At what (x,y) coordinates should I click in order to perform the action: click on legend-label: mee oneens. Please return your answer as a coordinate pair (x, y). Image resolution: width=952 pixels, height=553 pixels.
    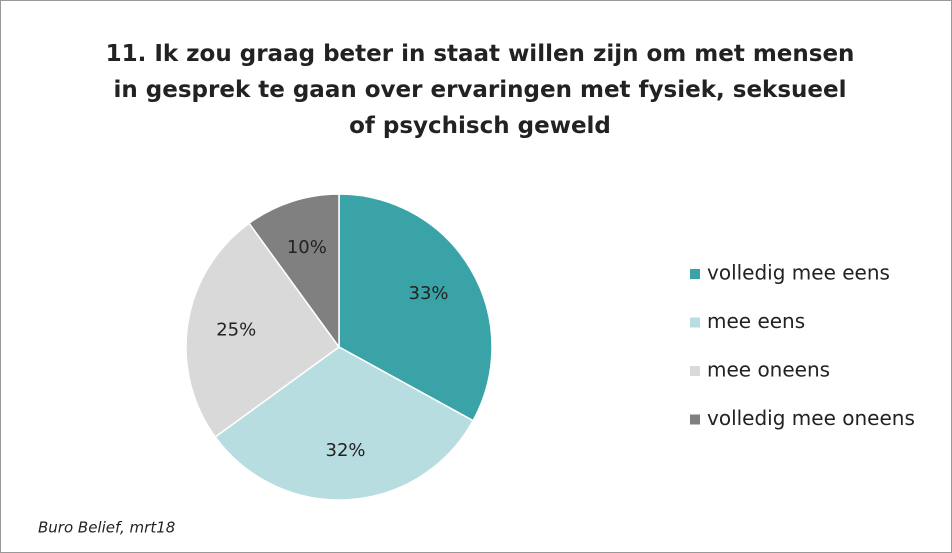
    Looking at the image, I should click on (768, 370).